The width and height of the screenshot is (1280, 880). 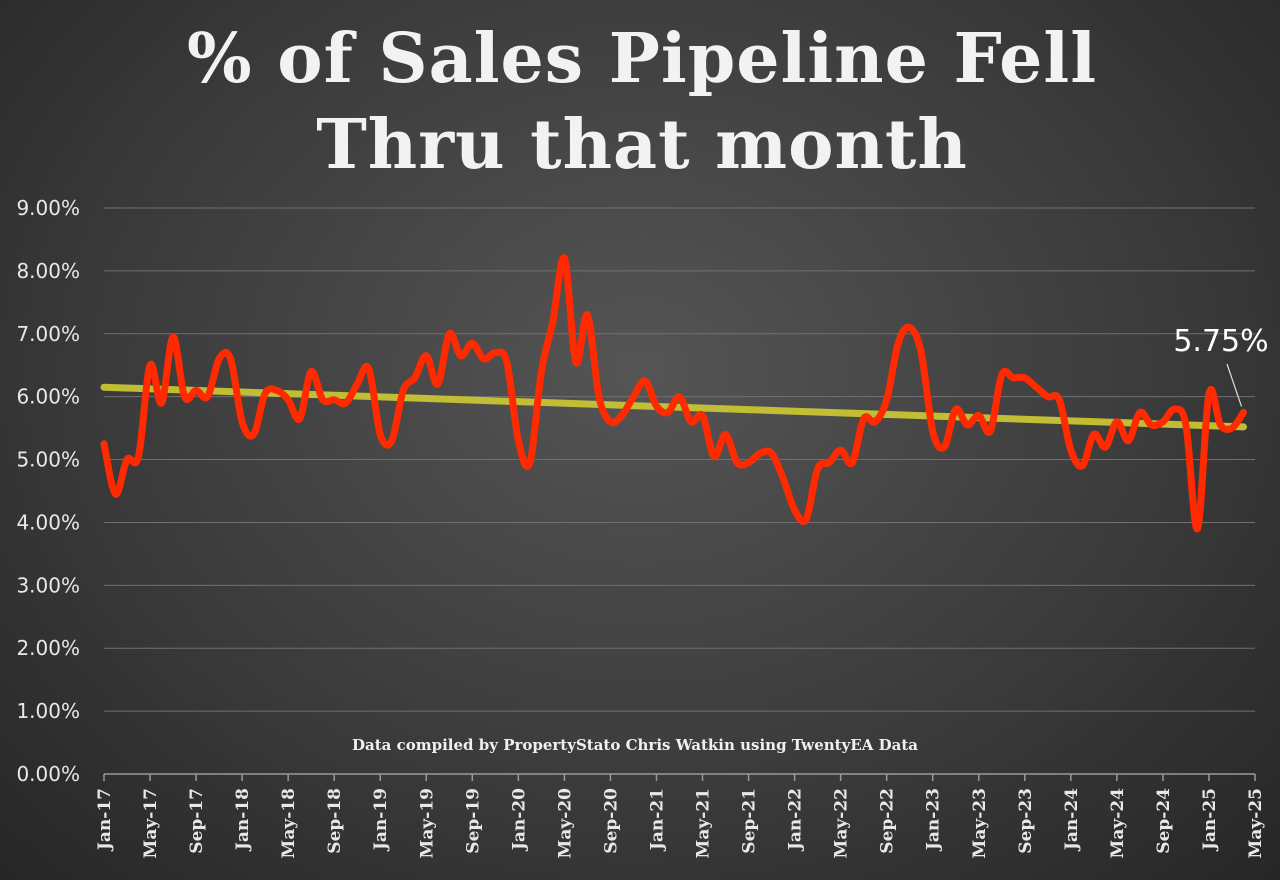 I want to click on x-tick-label: May-22, so click(x=842, y=823).